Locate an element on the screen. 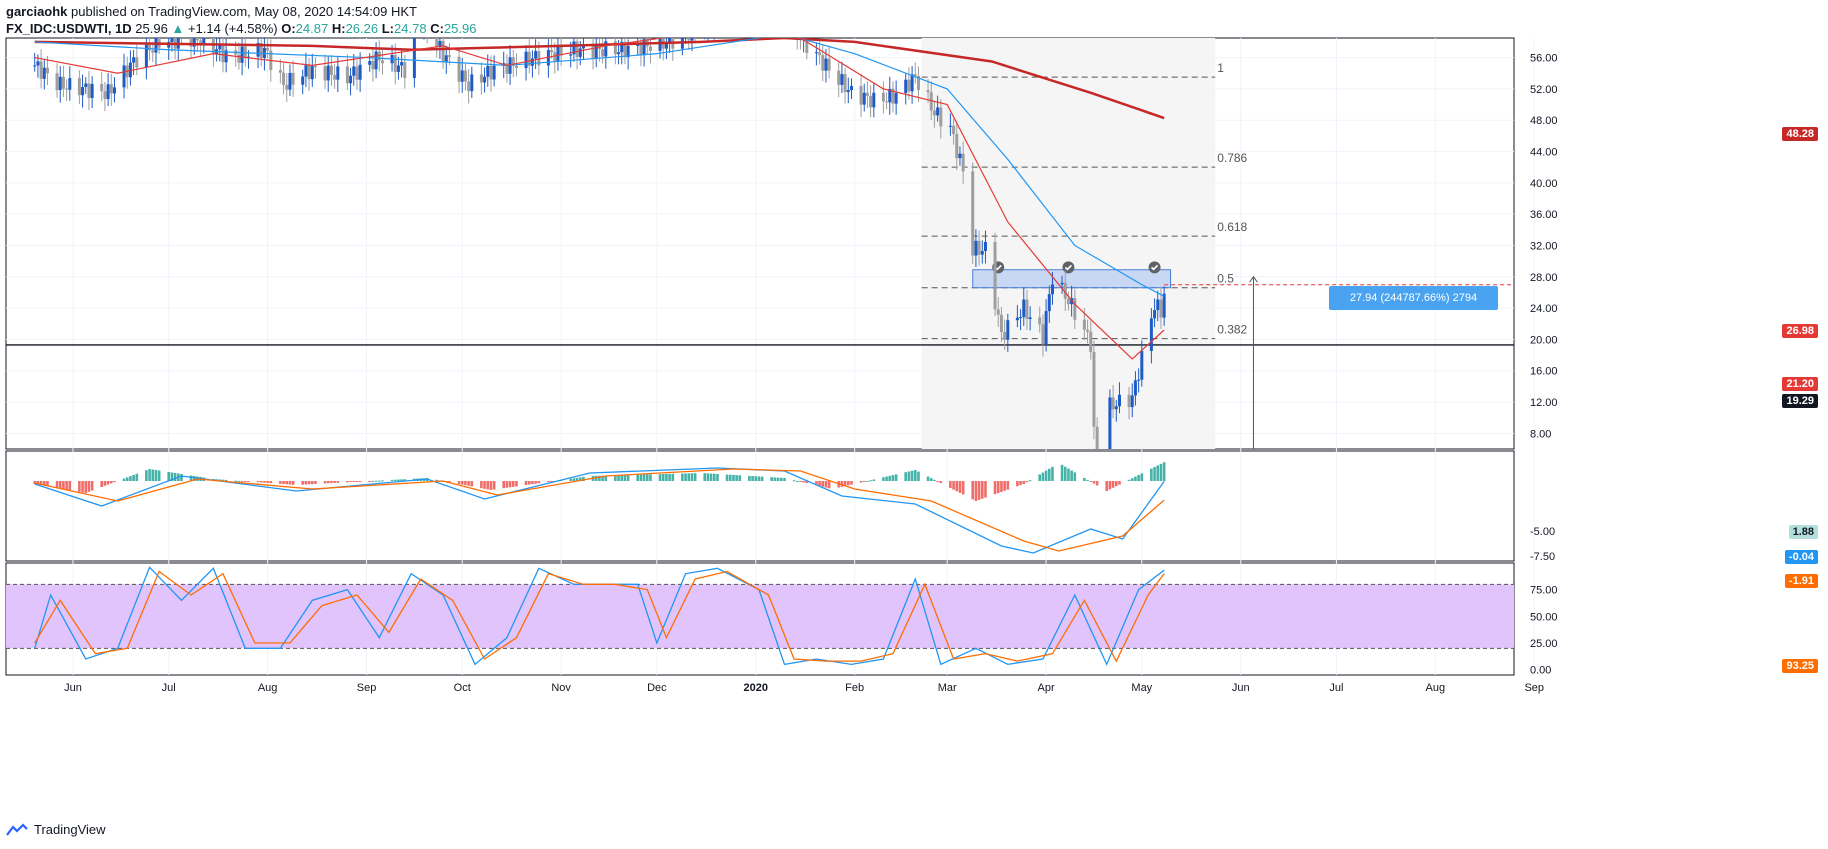 Image resolution: width=1828 pixels, height=849 pixels. macd-pane is located at coordinates (760, 506).